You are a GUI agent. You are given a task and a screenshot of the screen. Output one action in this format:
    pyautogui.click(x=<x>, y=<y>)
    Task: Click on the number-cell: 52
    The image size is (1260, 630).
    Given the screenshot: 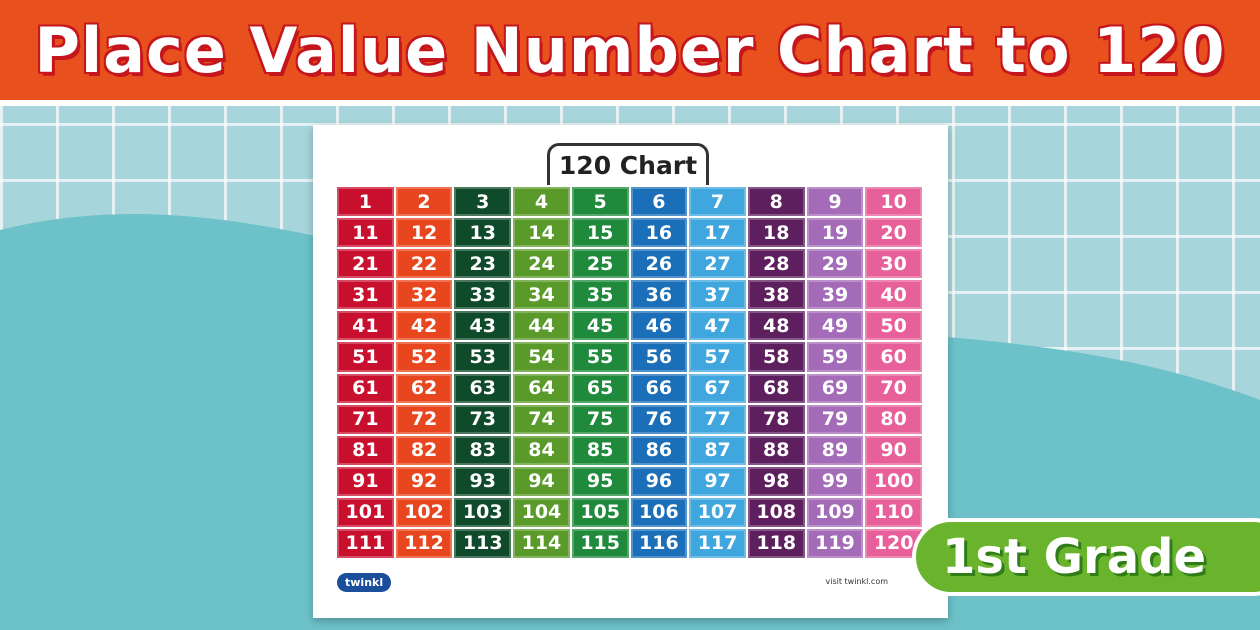 What is the action you would take?
    pyautogui.click(x=424, y=357)
    